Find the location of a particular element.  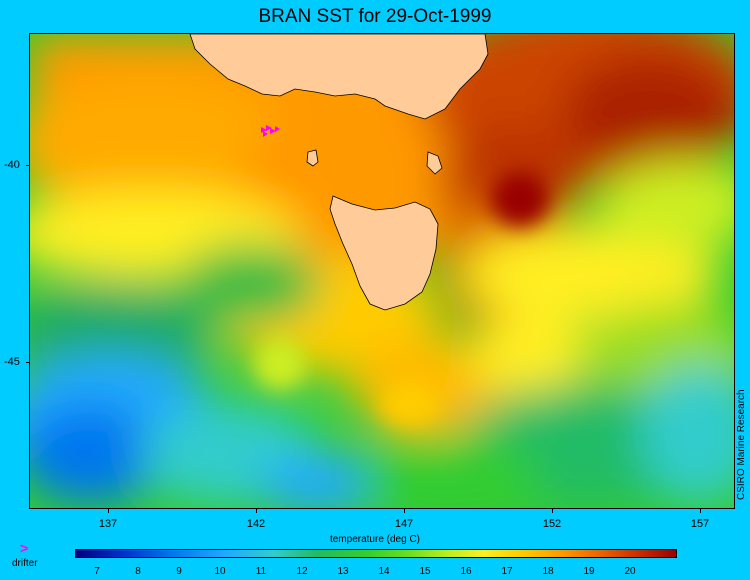

colorbar-tick: 16 is located at coordinates (466, 571).